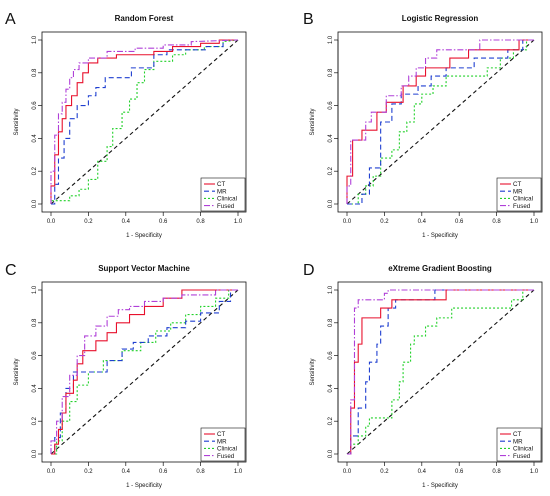  Describe the element at coordinates (144, 268) in the screenshot. I see `chart-title: Support Vector Machine` at that location.